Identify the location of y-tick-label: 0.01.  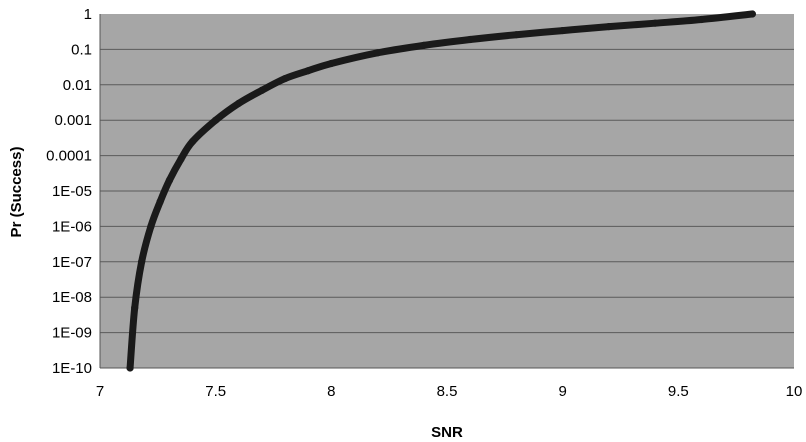
(77, 85).